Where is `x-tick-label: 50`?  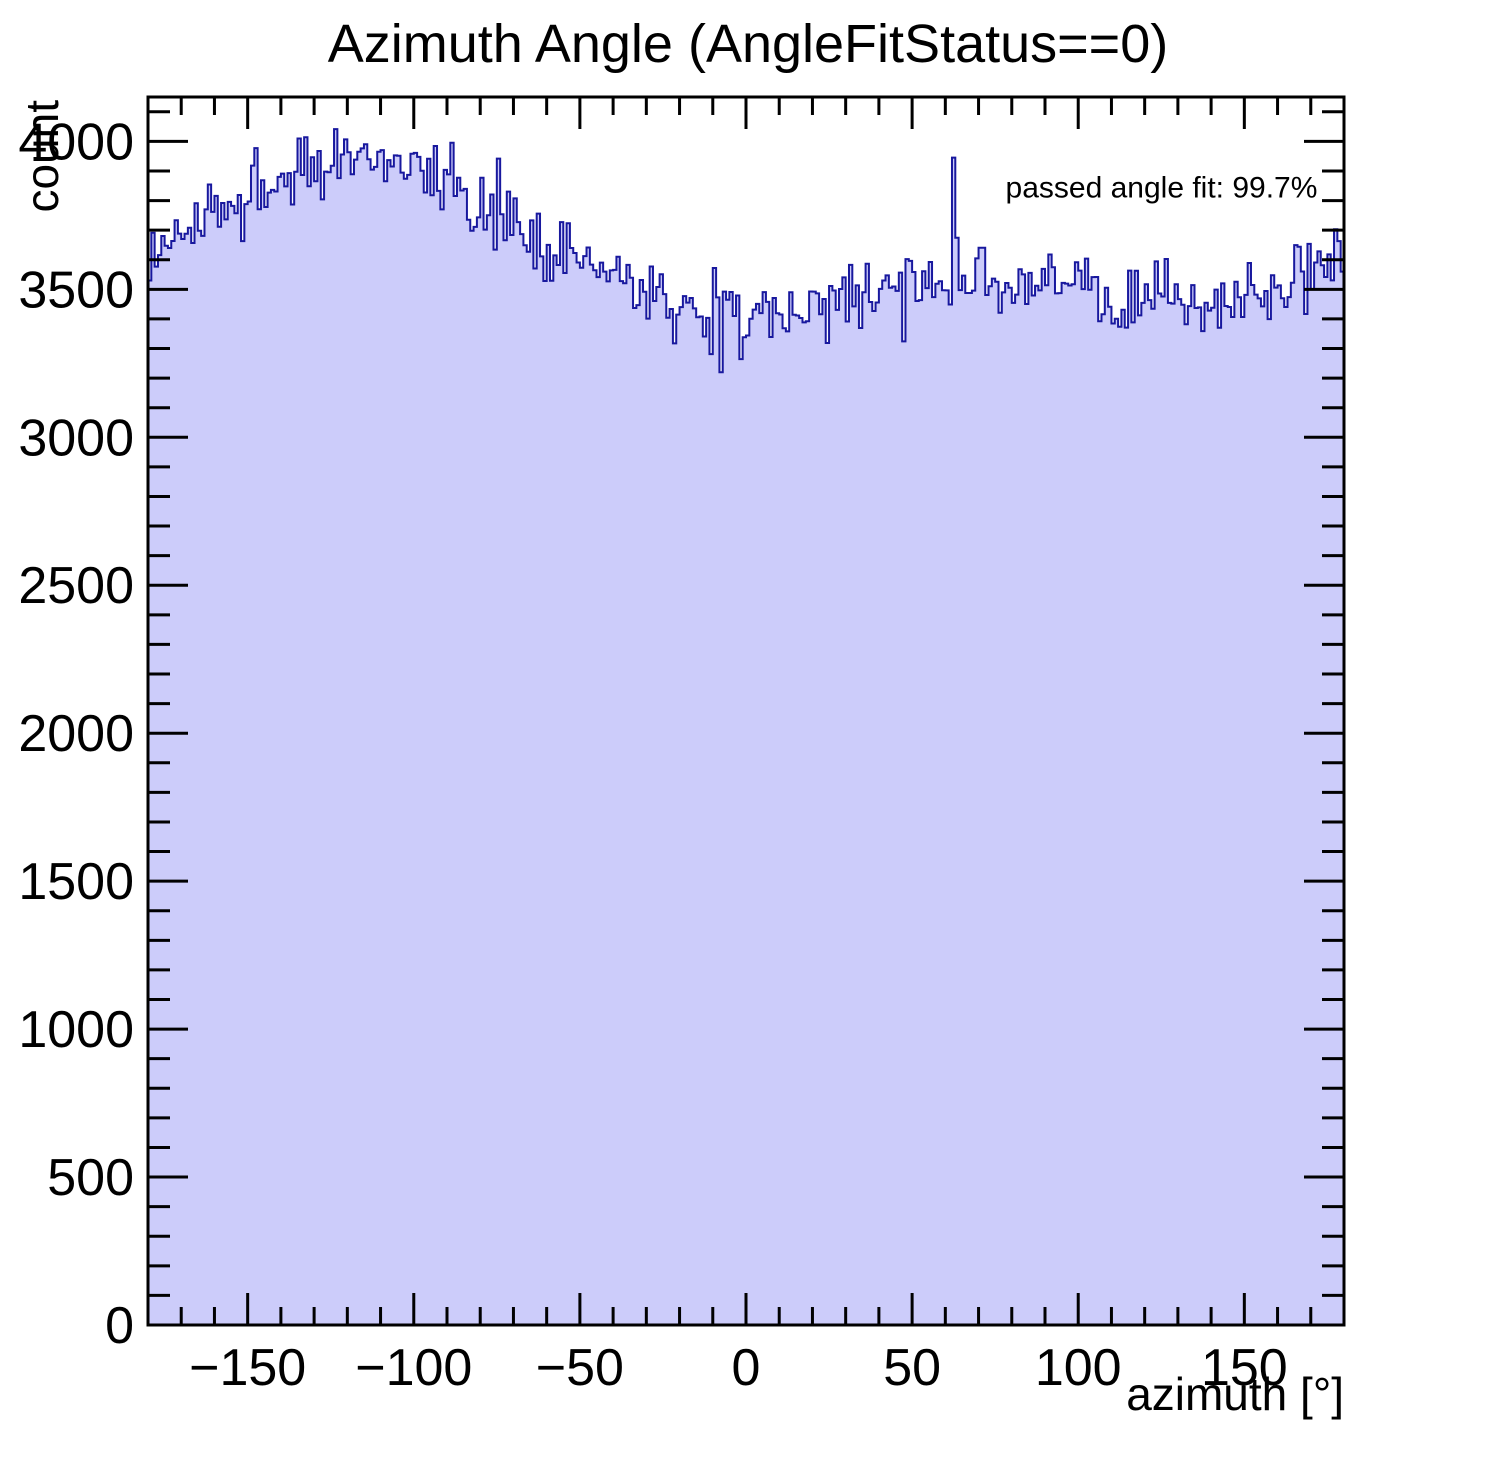
x-tick-label: 50 is located at coordinates (912, 1368).